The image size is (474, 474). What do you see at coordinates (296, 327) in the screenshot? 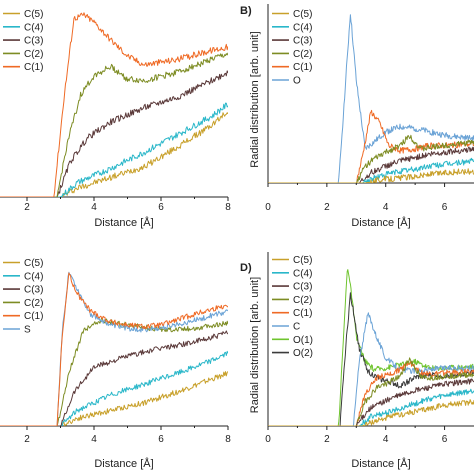
I see `panel-d-legend-entry: C` at bounding box center [296, 327].